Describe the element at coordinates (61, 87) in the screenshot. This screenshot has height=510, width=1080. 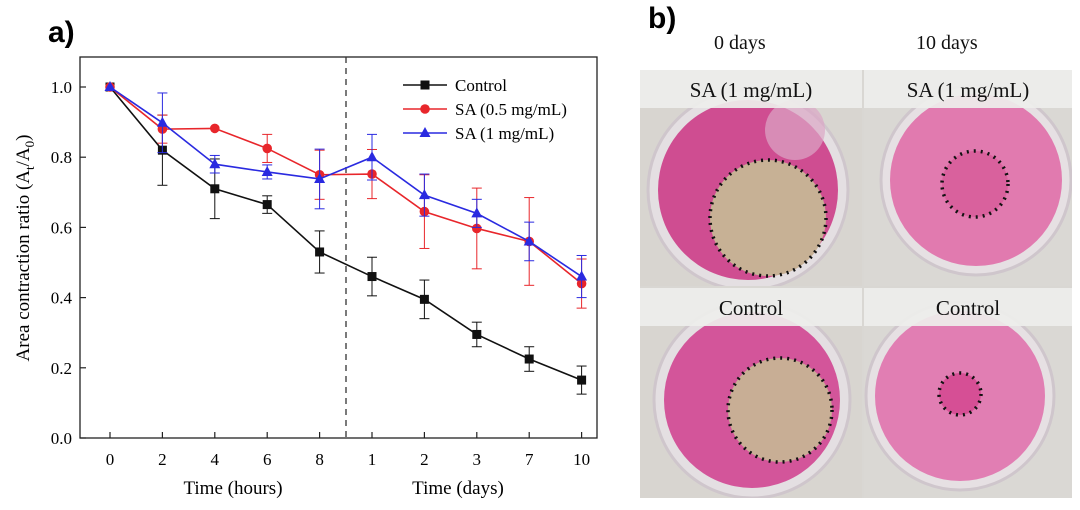
I see `y-tick-label: 1.0` at that location.